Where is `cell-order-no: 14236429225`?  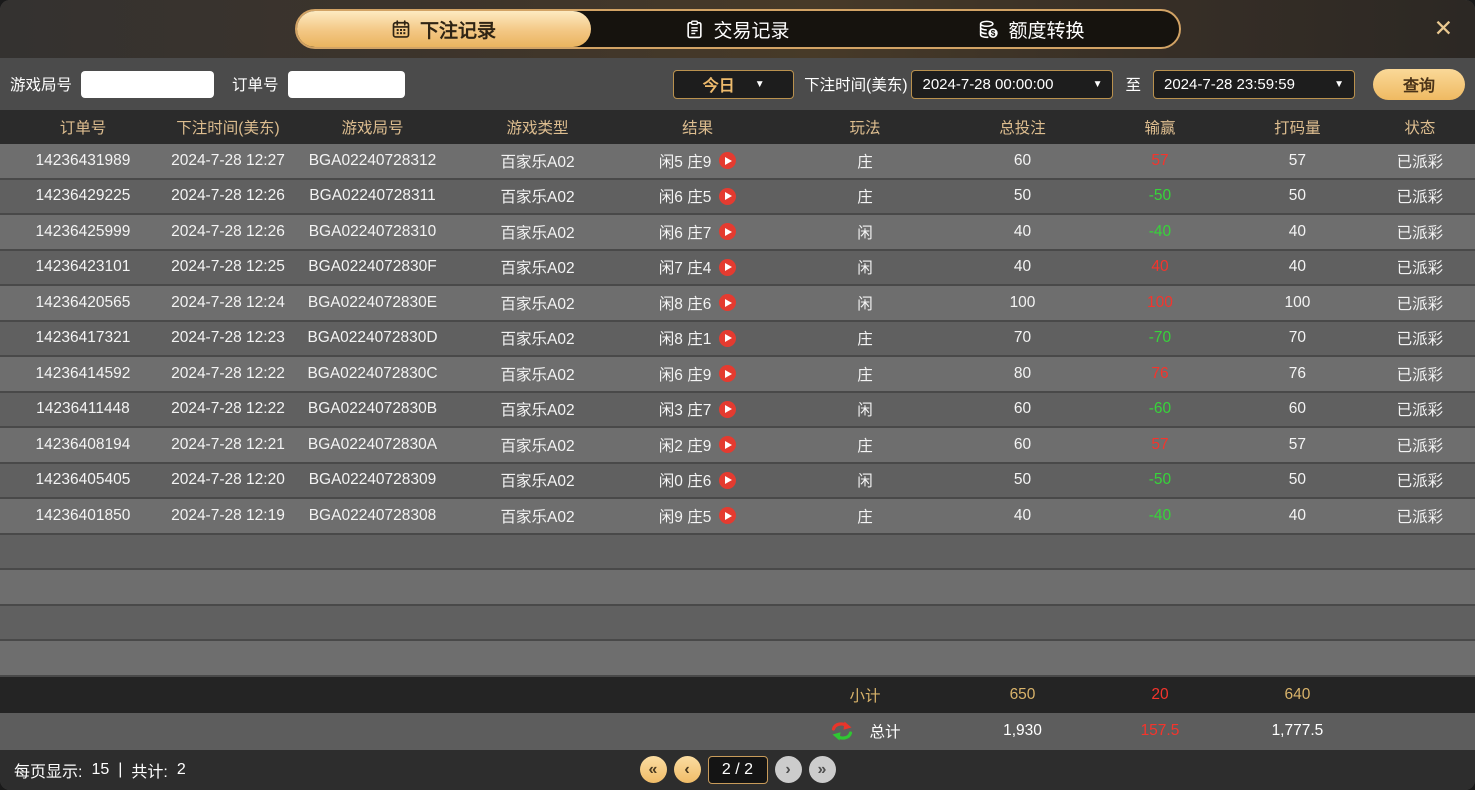 cell-order-no: 14236429225 is located at coordinates (83, 196).